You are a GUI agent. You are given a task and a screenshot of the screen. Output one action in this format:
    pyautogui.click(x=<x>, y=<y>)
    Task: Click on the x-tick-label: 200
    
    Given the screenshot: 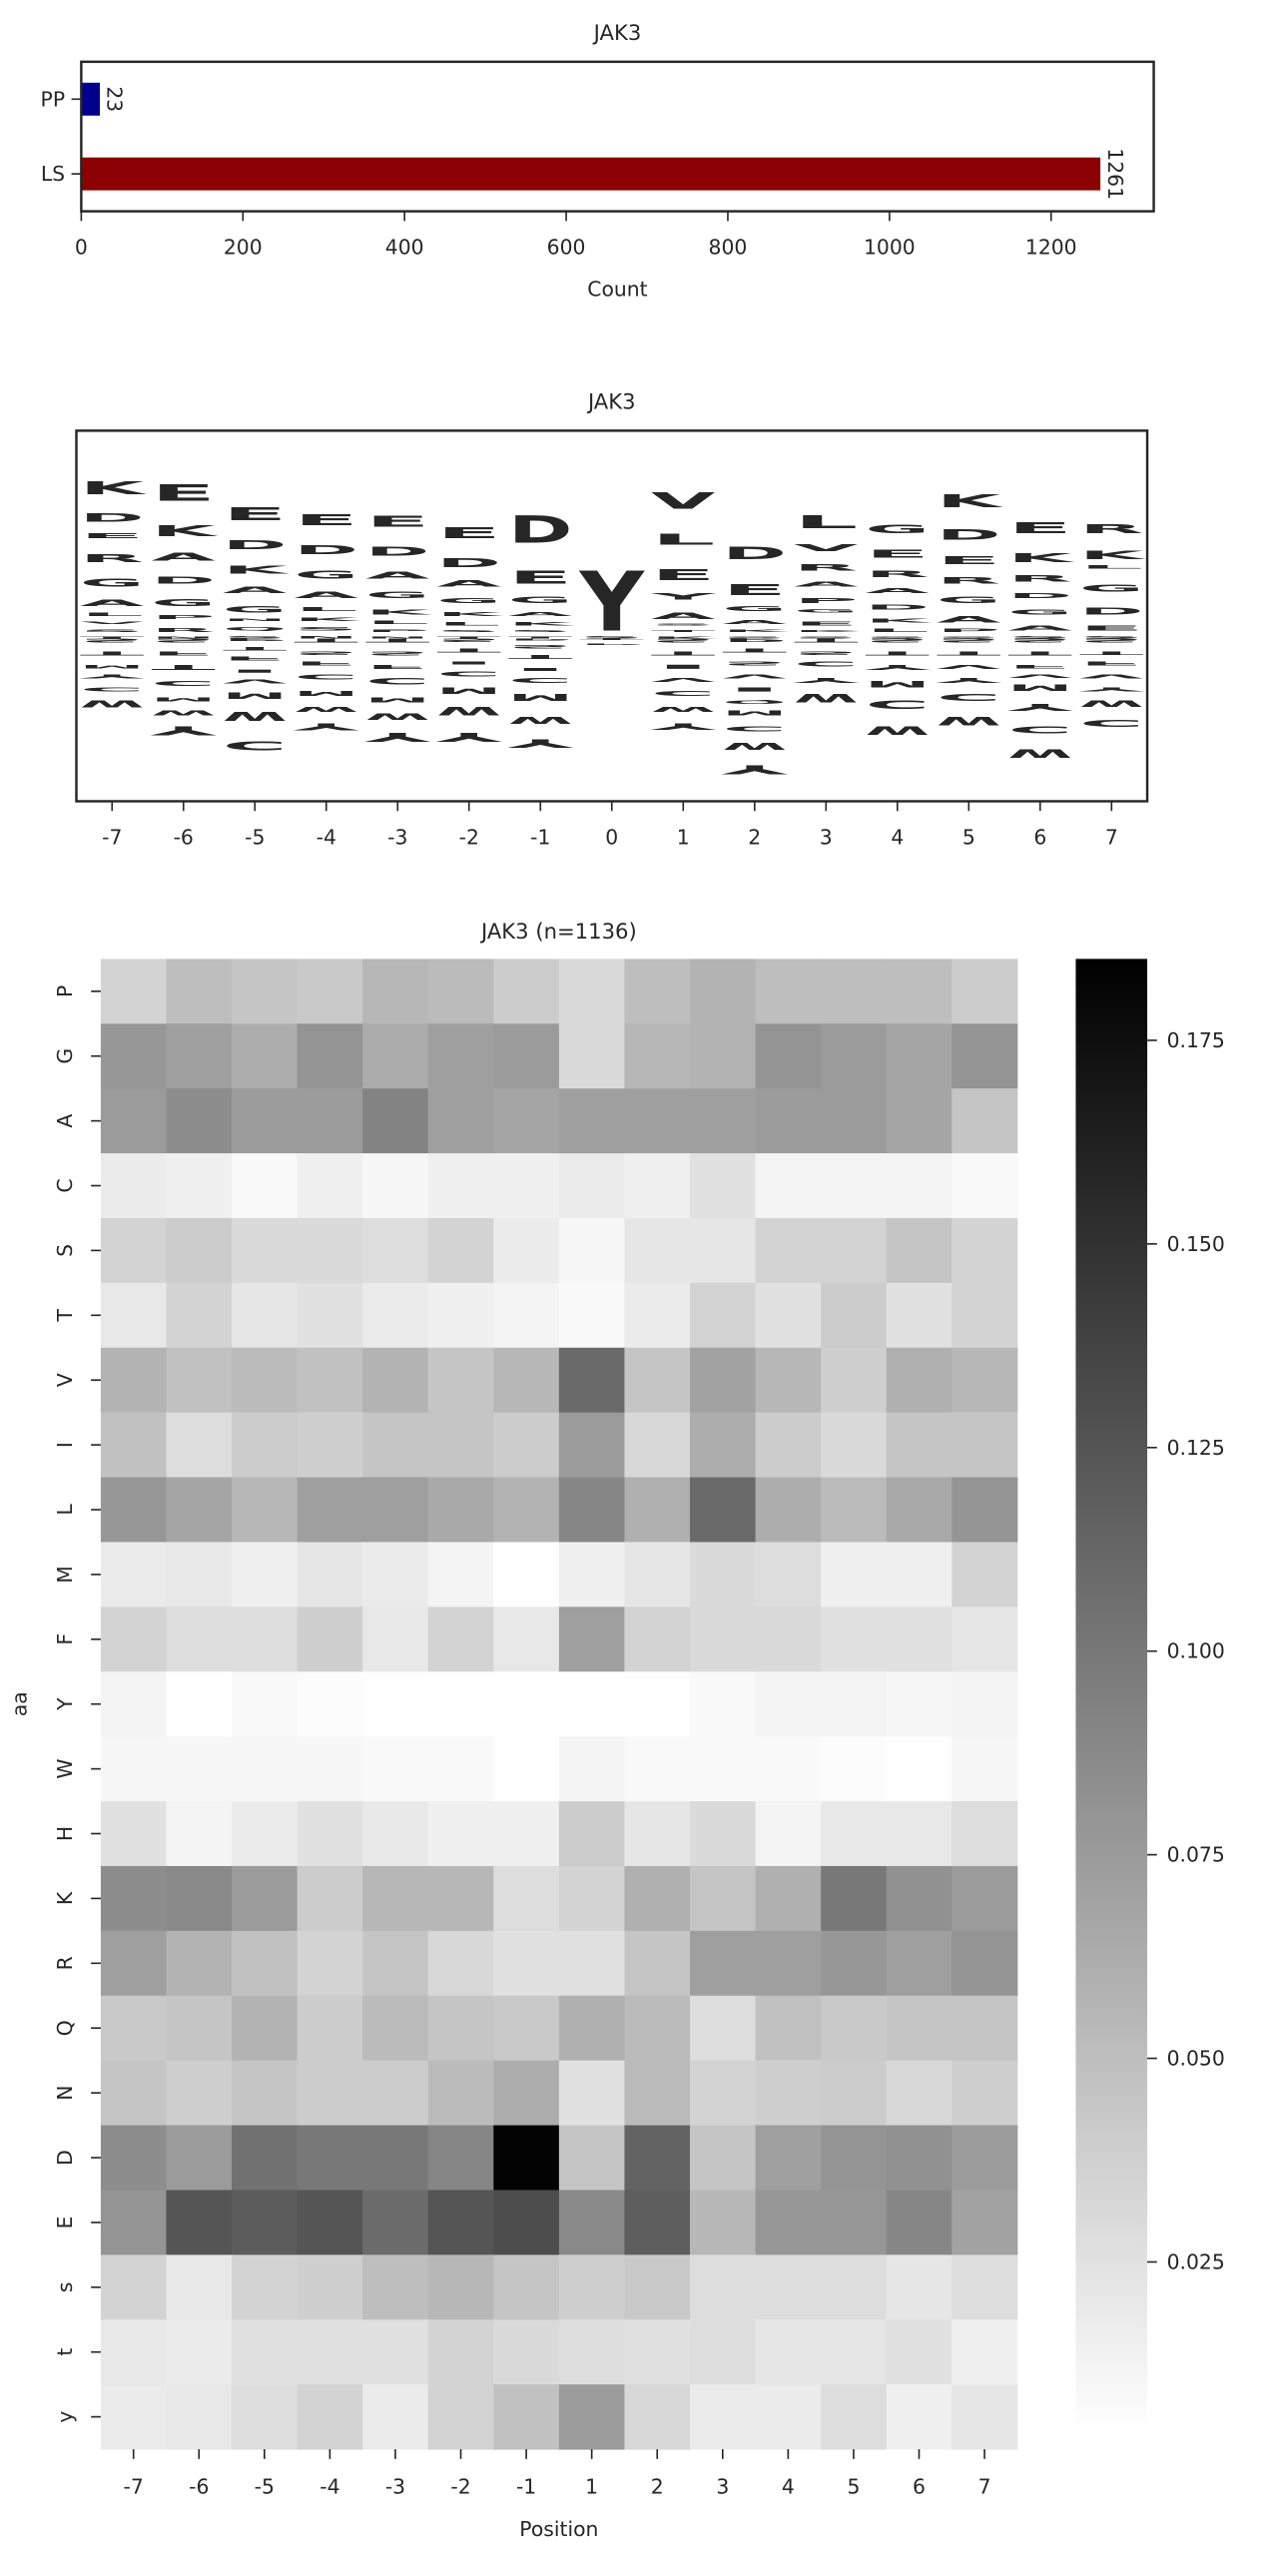 What is the action you would take?
    pyautogui.click(x=243, y=247)
    